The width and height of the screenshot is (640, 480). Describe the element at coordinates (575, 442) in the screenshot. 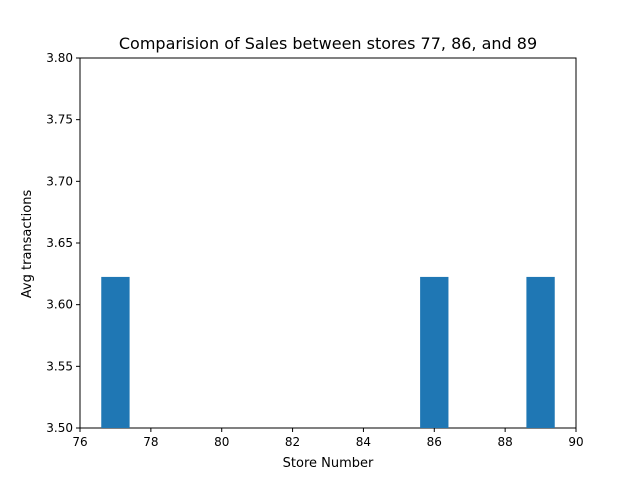

I see `x-tick-label: 90` at that location.